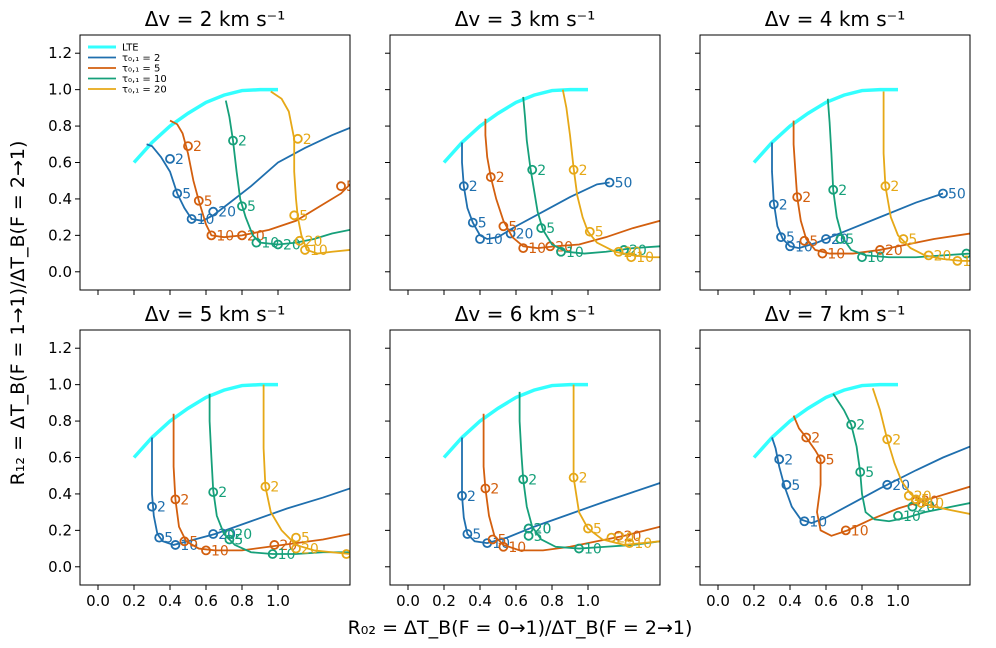  Describe the element at coordinates (360, 555) in the screenshot. I see `tau20-marker-label: 10` at that location.